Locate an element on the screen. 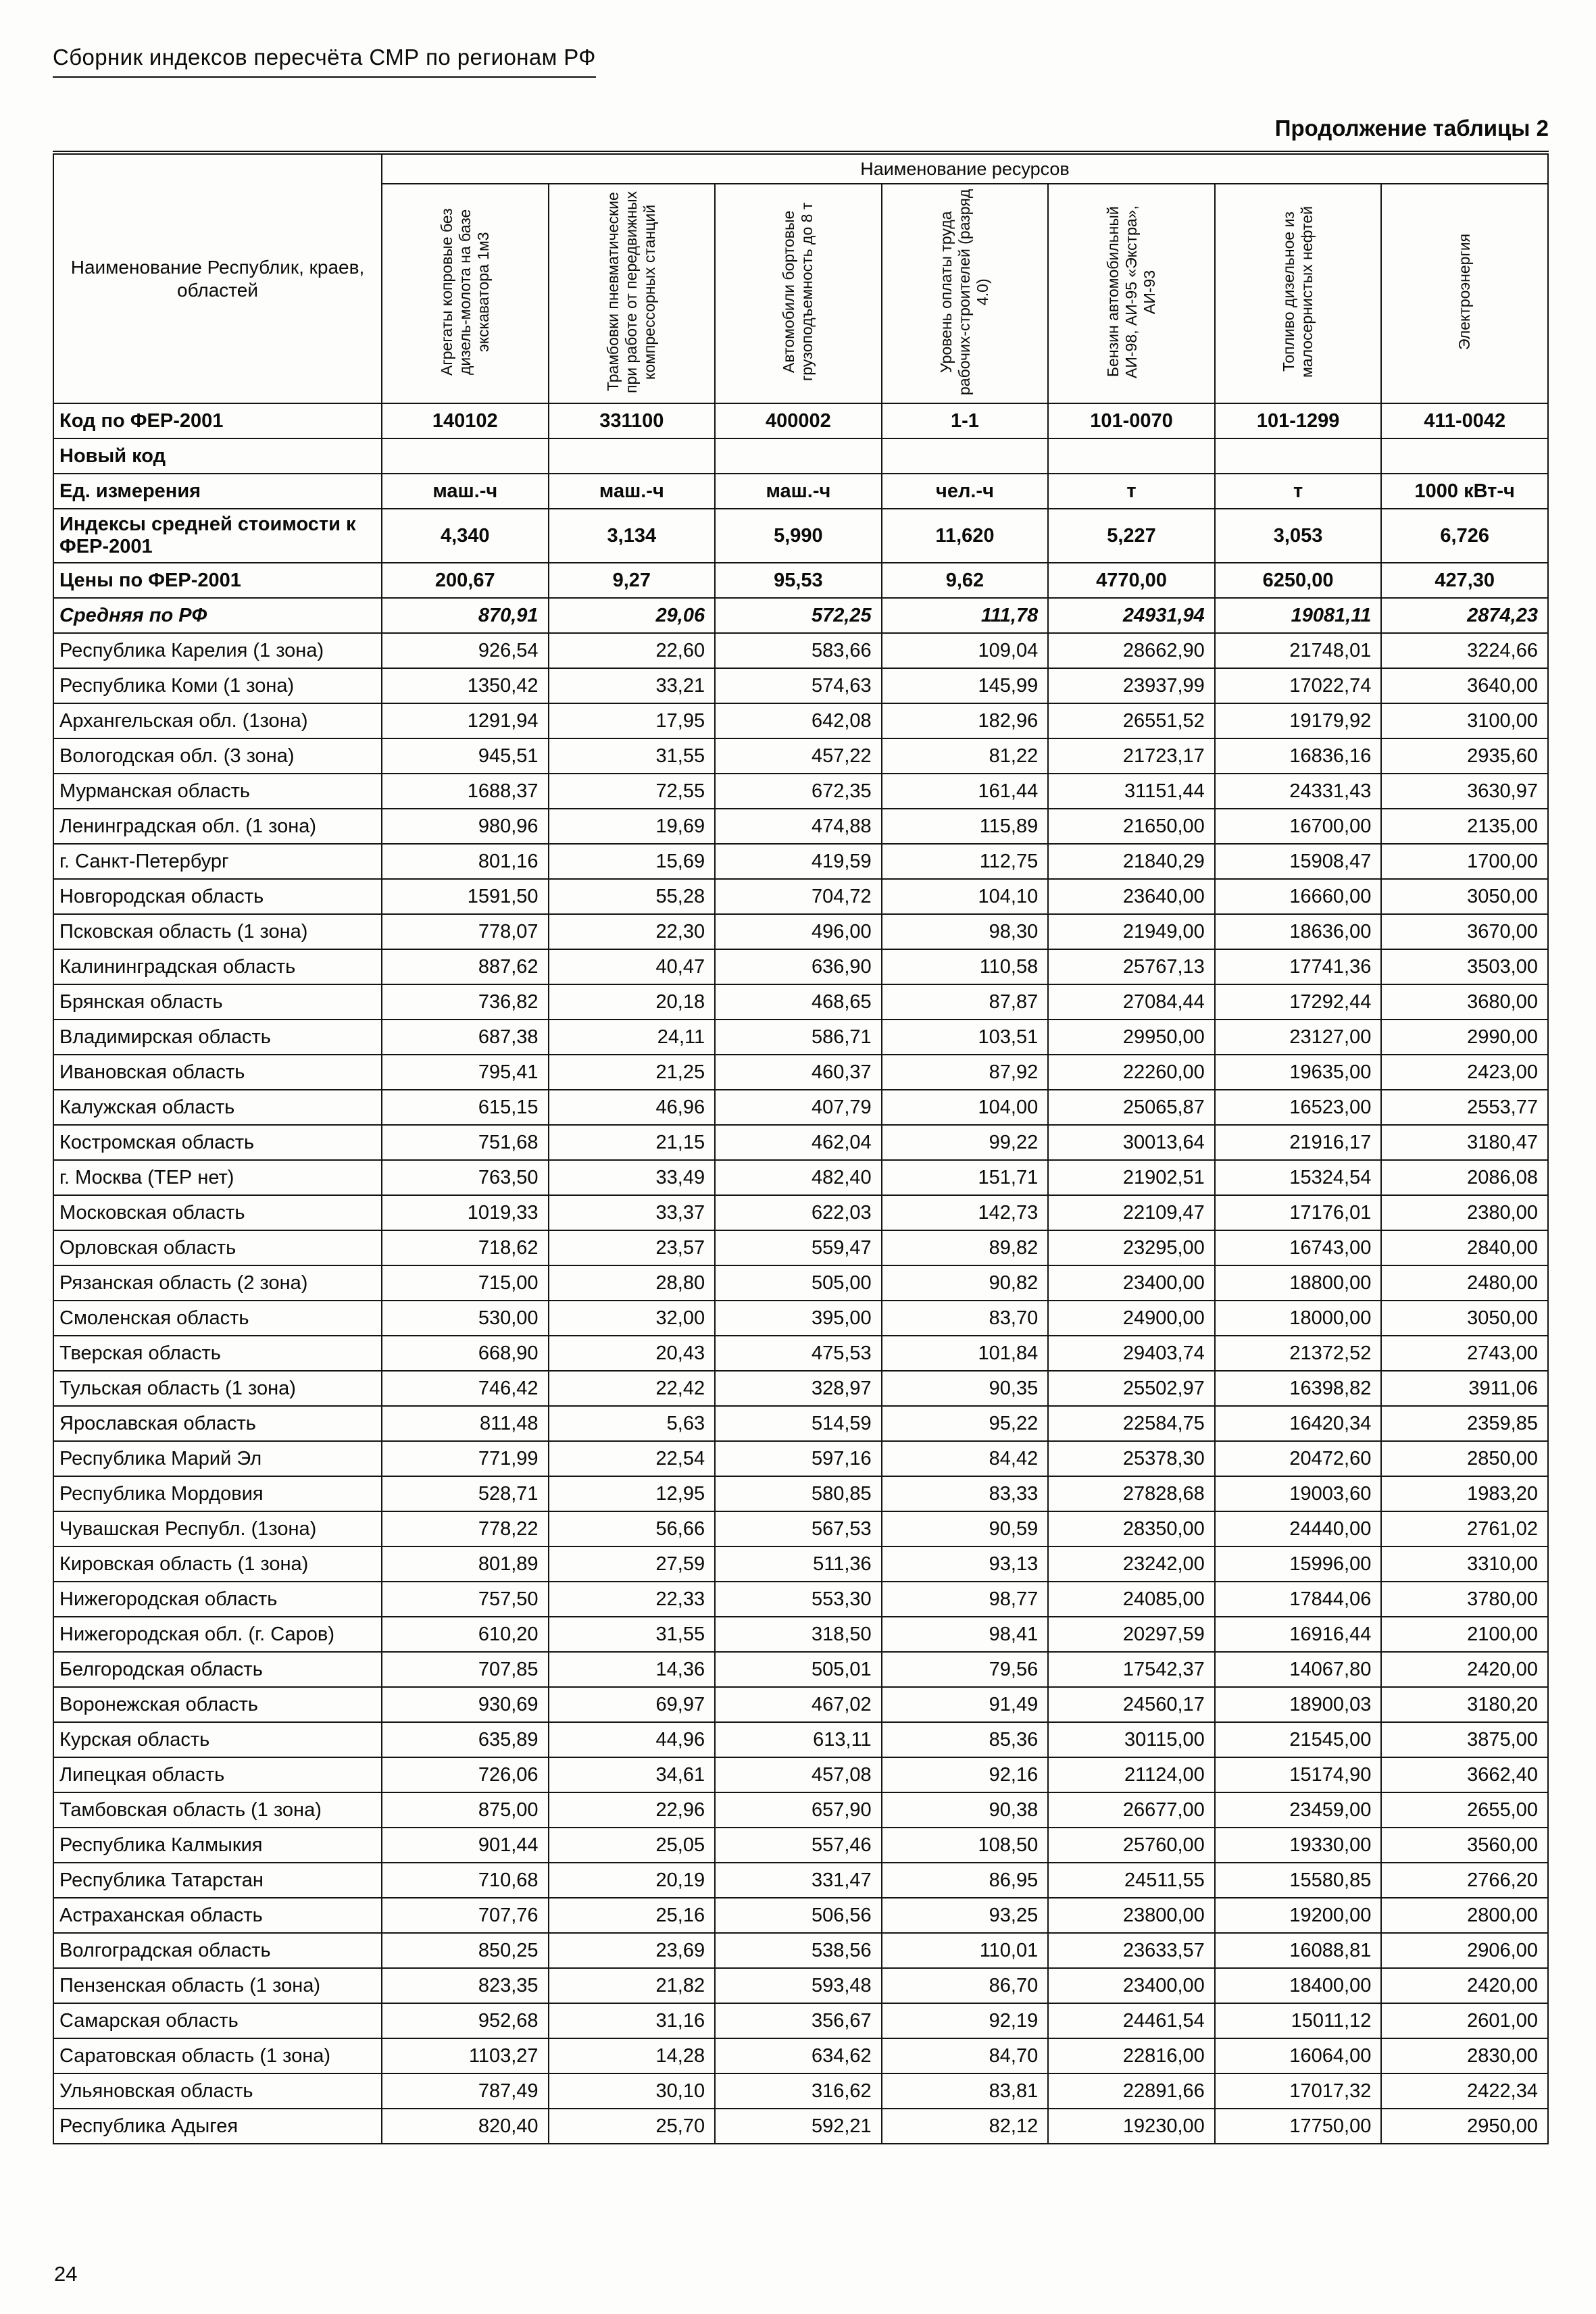 The image size is (1596, 2314). value-cell: 887,62 is located at coordinates (465, 967).